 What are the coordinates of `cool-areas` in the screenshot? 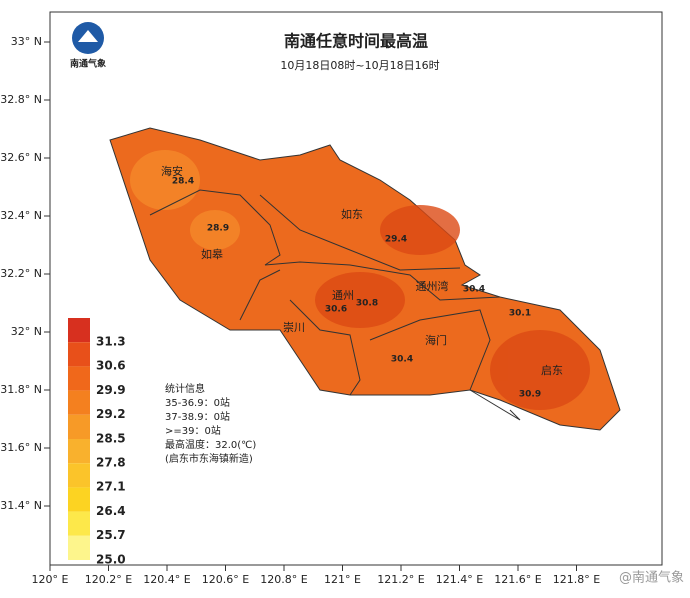 It's located at (185, 200).